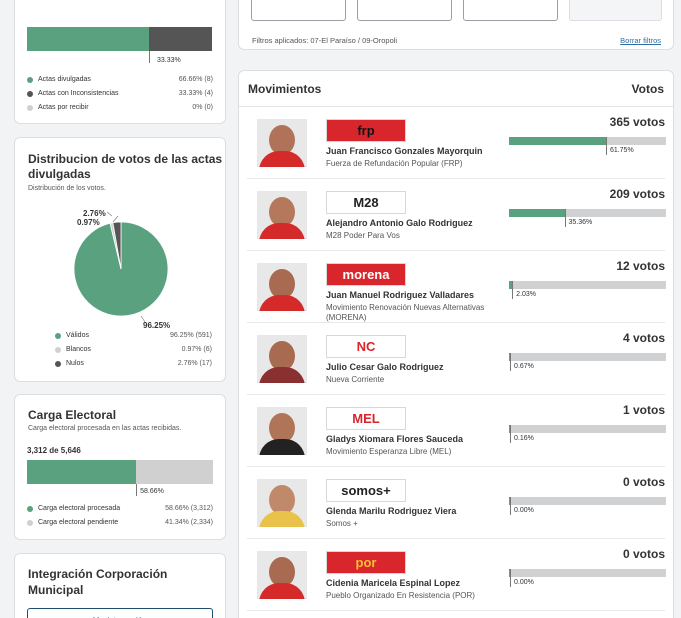 This screenshot has width=681, height=618. What do you see at coordinates (400, 595) in the screenshot?
I see `candidate-party: Pueblo Organizado En Resistencia (POR)` at bounding box center [400, 595].